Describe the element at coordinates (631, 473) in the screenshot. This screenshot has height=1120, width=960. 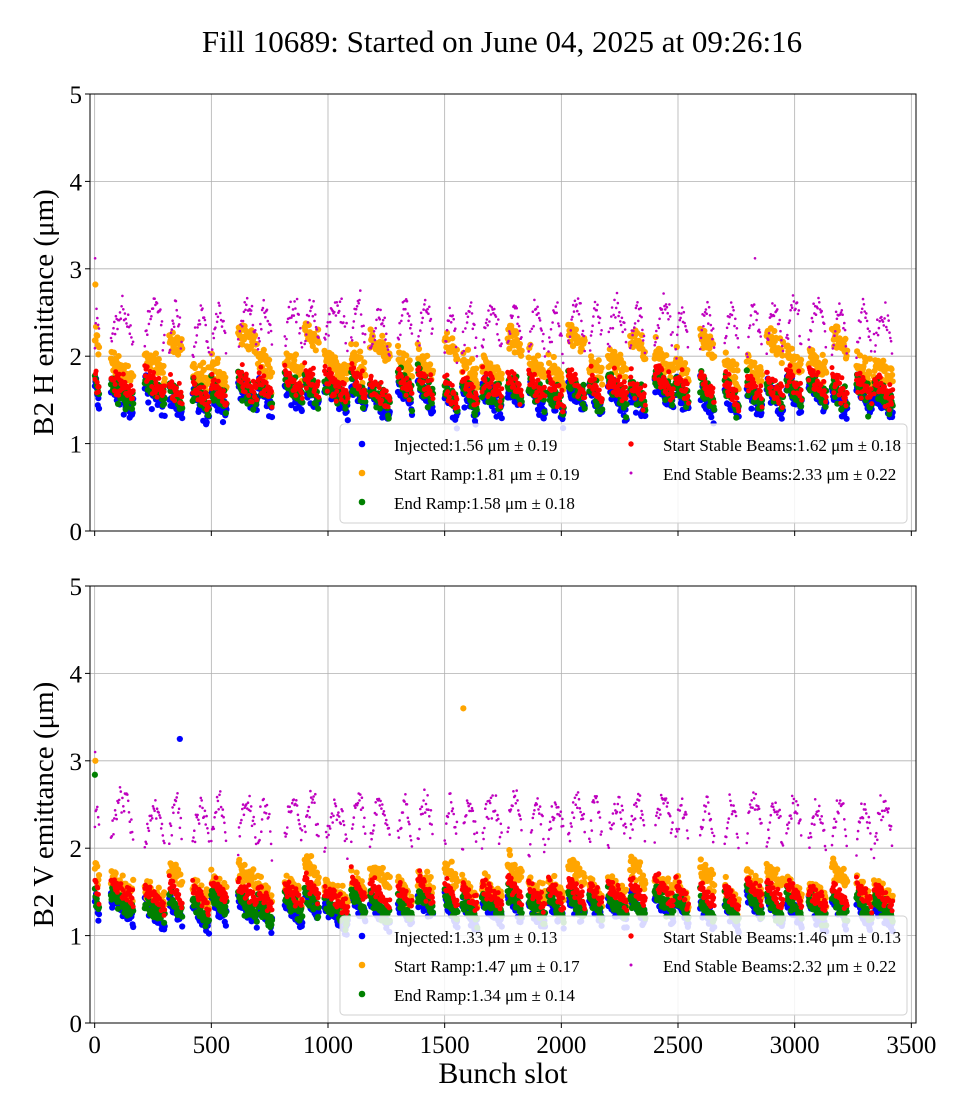
I see `legend-marker` at that location.